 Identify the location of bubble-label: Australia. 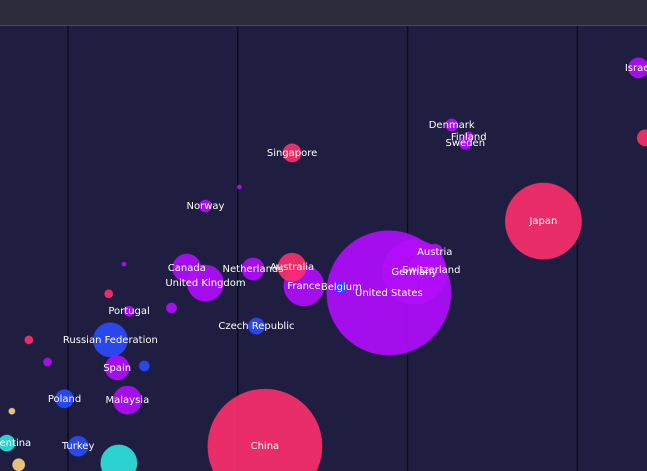
(292, 267).